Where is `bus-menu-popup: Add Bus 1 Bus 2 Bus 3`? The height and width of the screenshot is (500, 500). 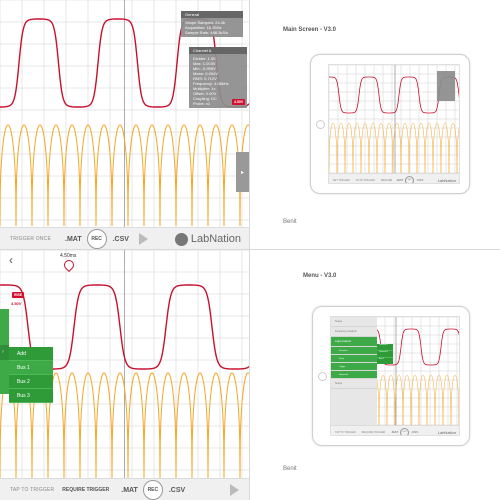 bus-menu-popup: Add Bus 1 Bus 2 Bus 3 is located at coordinates (31, 375).